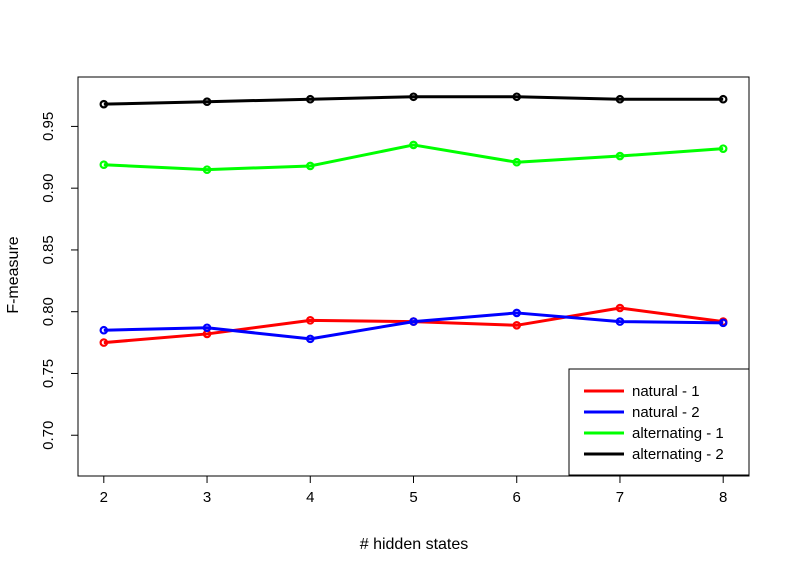 The image size is (790, 573). What do you see at coordinates (48, 311) in the screenshot?
I see `y-tick-label: 0.80` at bounding box center [48, 311].